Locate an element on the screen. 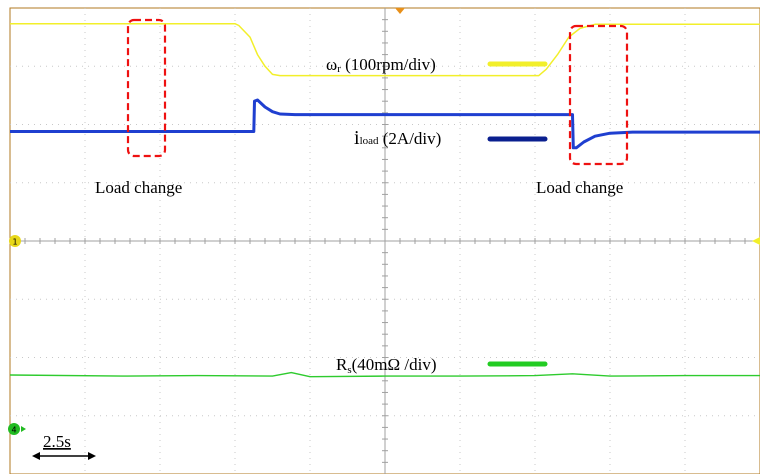 The width and height of the screenshot is (760, 474). annotation-load-change-1: Load change is located at coordinates (138, 187).